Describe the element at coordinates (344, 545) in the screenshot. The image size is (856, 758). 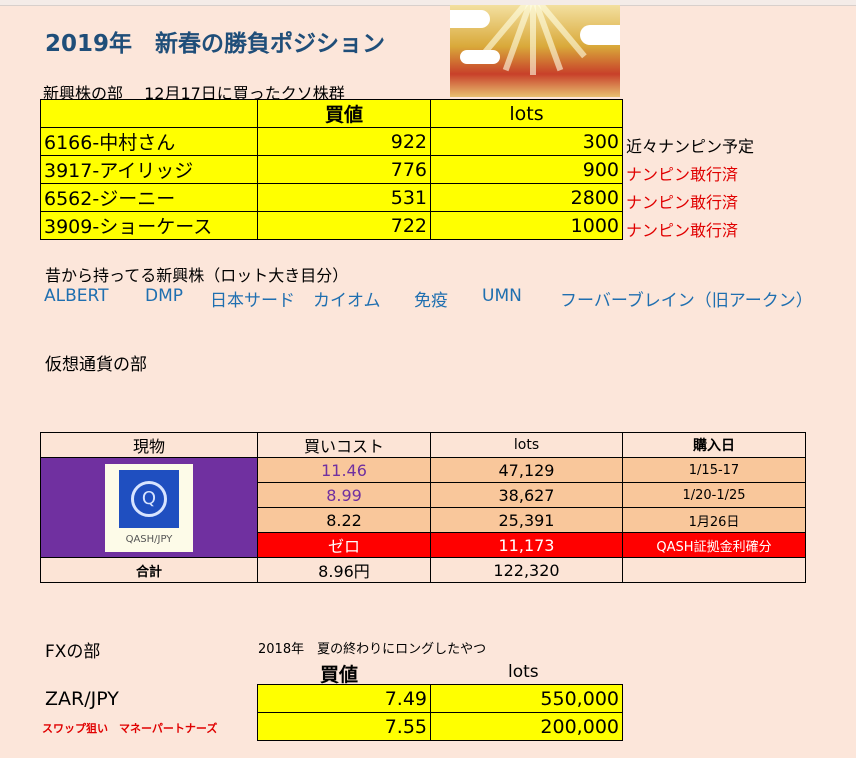
I see `crypto-cost: ゼロ` at that location.